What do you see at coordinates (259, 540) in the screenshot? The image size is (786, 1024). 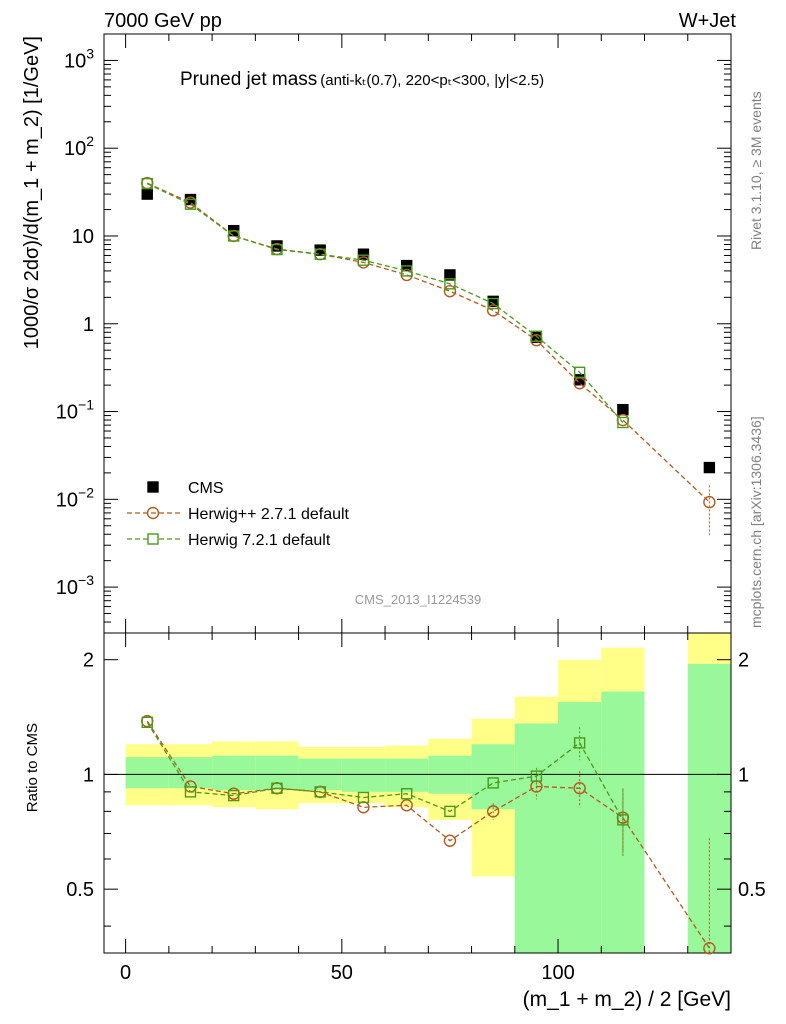 I see `legend-label: Herwig 7.2.1 default` at bounding box center [259, 540].